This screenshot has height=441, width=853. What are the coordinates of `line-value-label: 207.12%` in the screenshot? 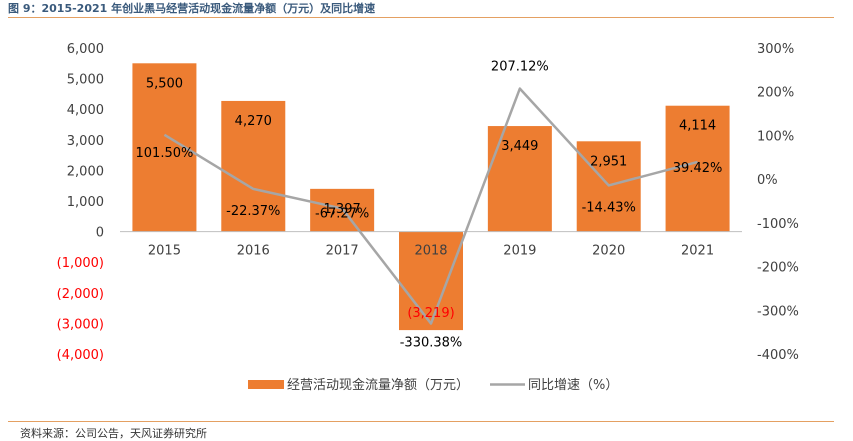 It's located at (520, 67).